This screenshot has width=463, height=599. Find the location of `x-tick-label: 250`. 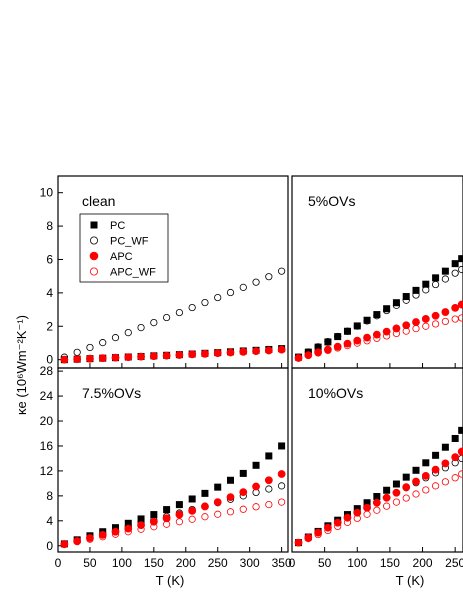

x-tick-label: 250 is located at coordinates (454, 563).